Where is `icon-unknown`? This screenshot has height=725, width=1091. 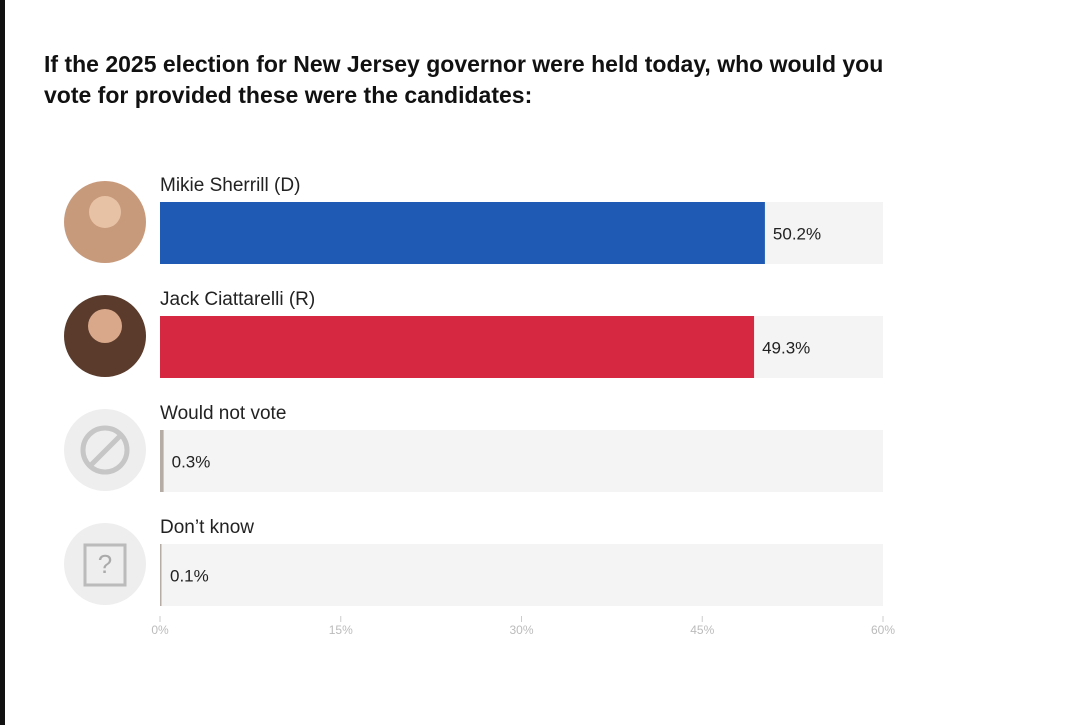
icon-unknown is located at coordinates (105, 565).